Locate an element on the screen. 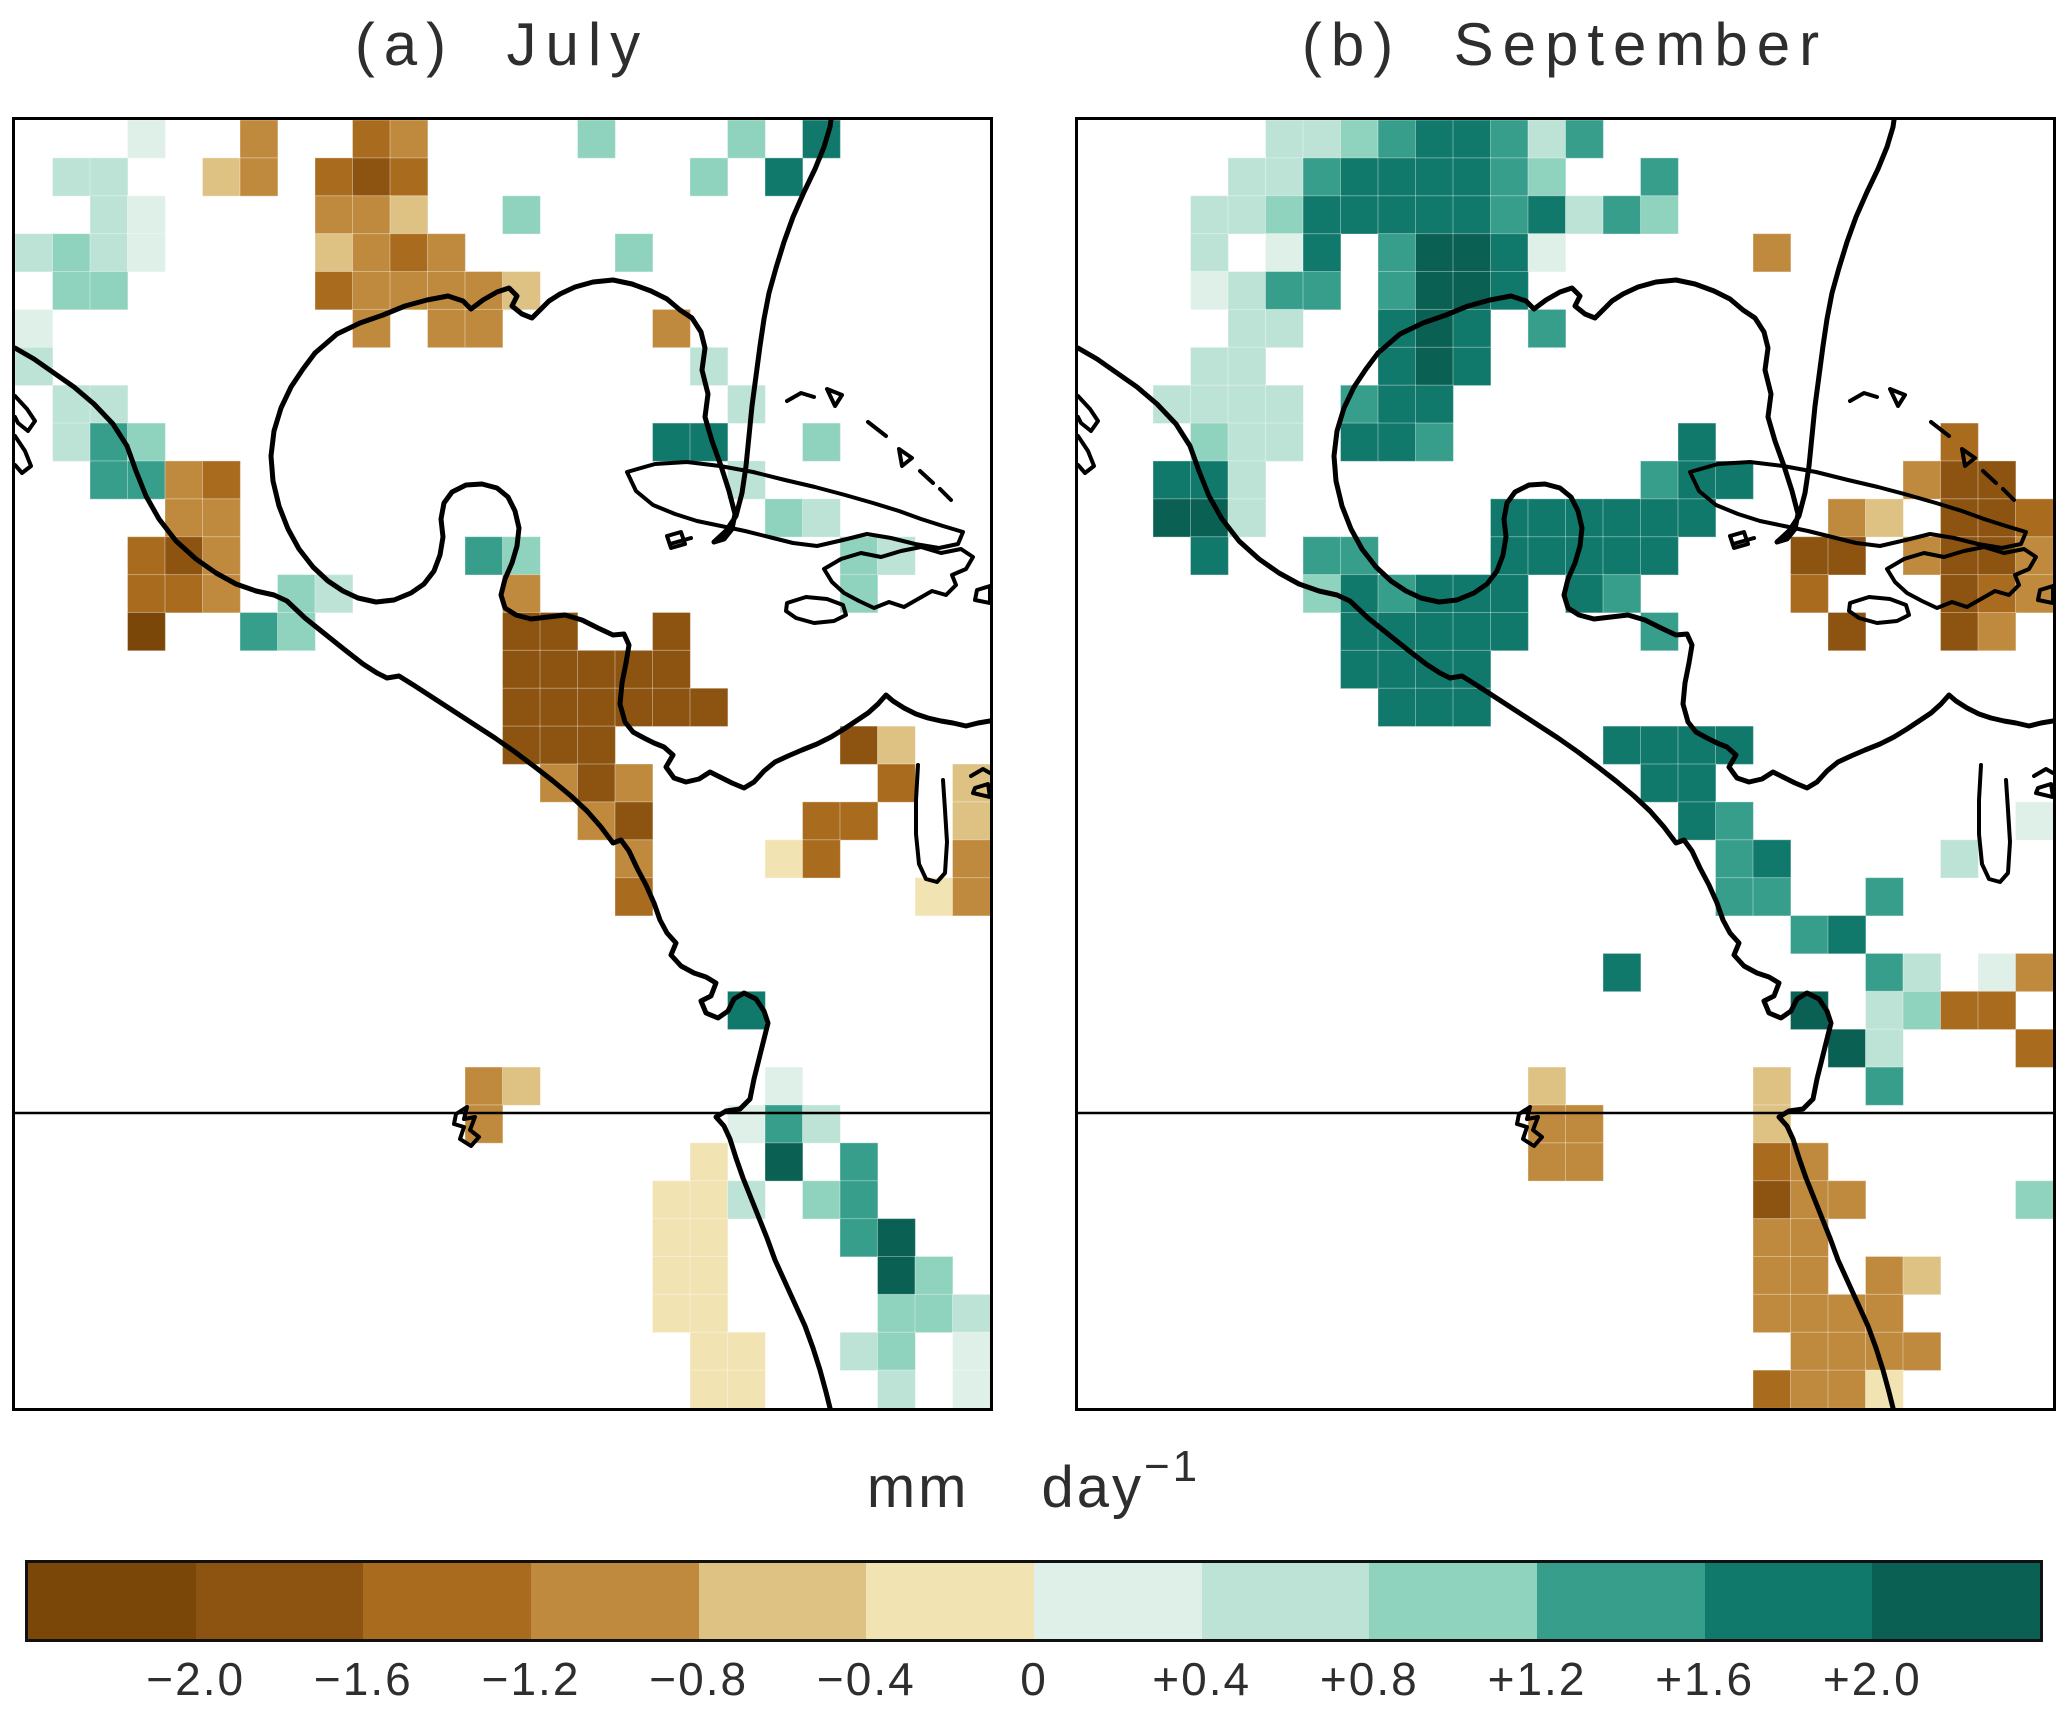 Image resolution: width=2067 pixels, height=1719 pixels. panel-b-title: (b) September is located at coordinates (1565, 44).